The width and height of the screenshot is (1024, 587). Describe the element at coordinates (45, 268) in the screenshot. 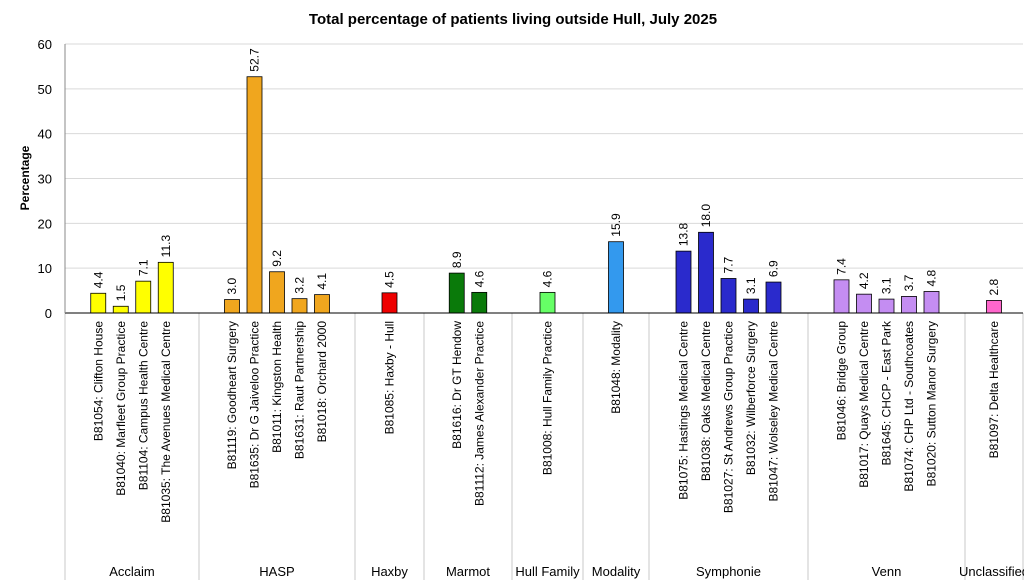

I see `y-tick-label: 10` at that location.